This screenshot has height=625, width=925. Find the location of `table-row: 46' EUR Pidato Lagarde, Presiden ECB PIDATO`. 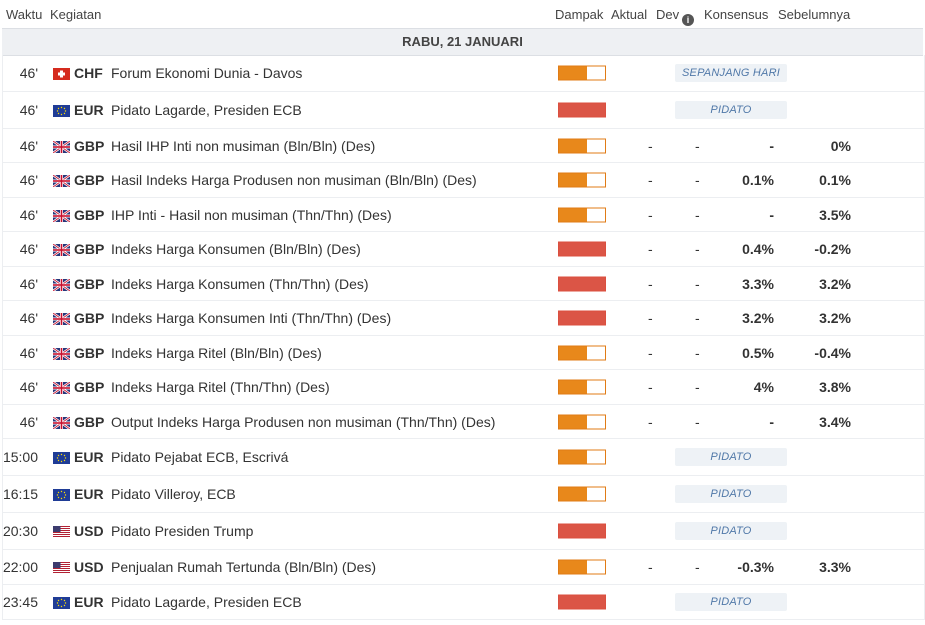

table-row: 46' EUR Pidato Lagarde, Presiden ECB PIDATO is located at coordinates (463, 110).